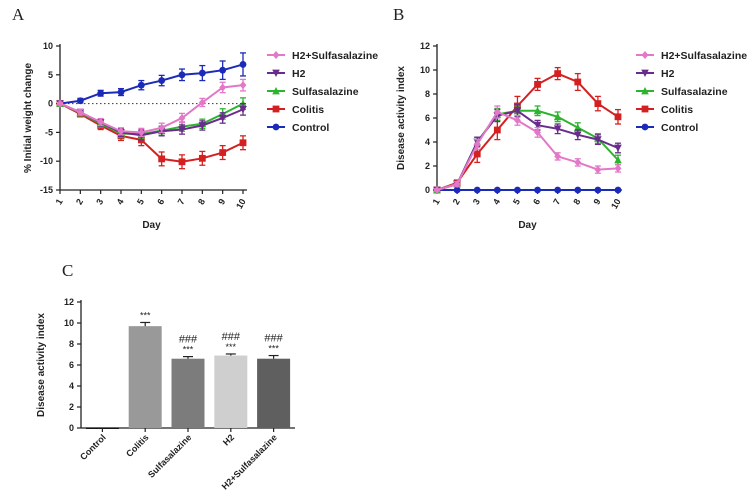 The image size is (756, 500). I want to click on legend-label: Control, so click(310, 128).